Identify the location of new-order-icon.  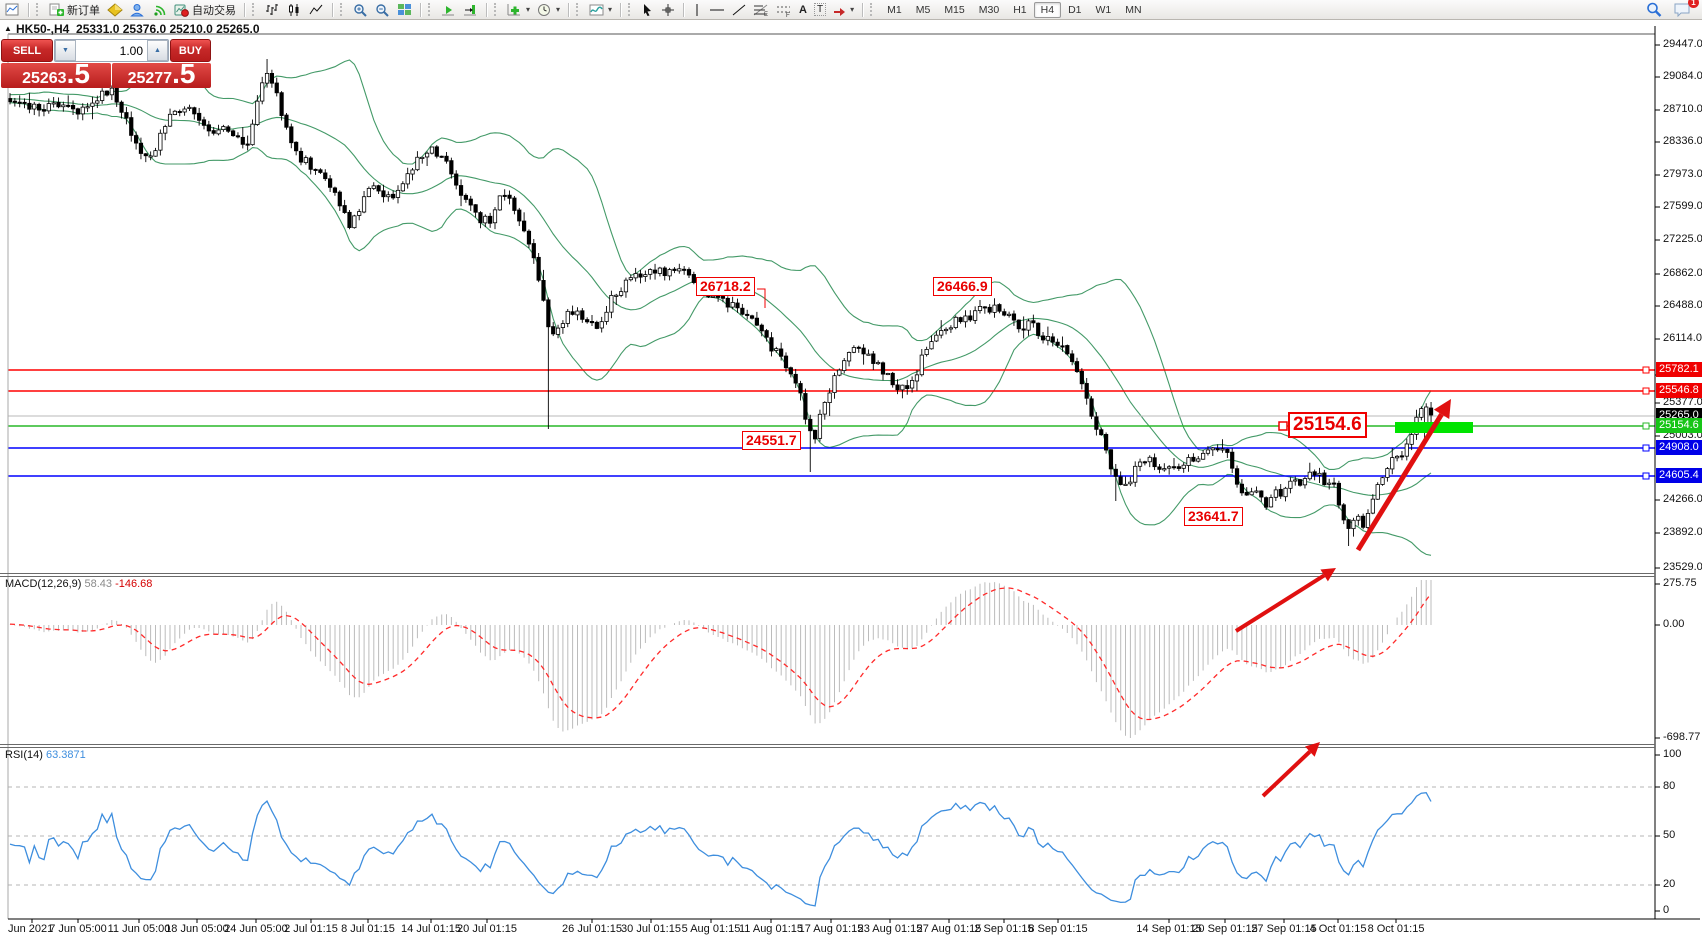
(56, 9).